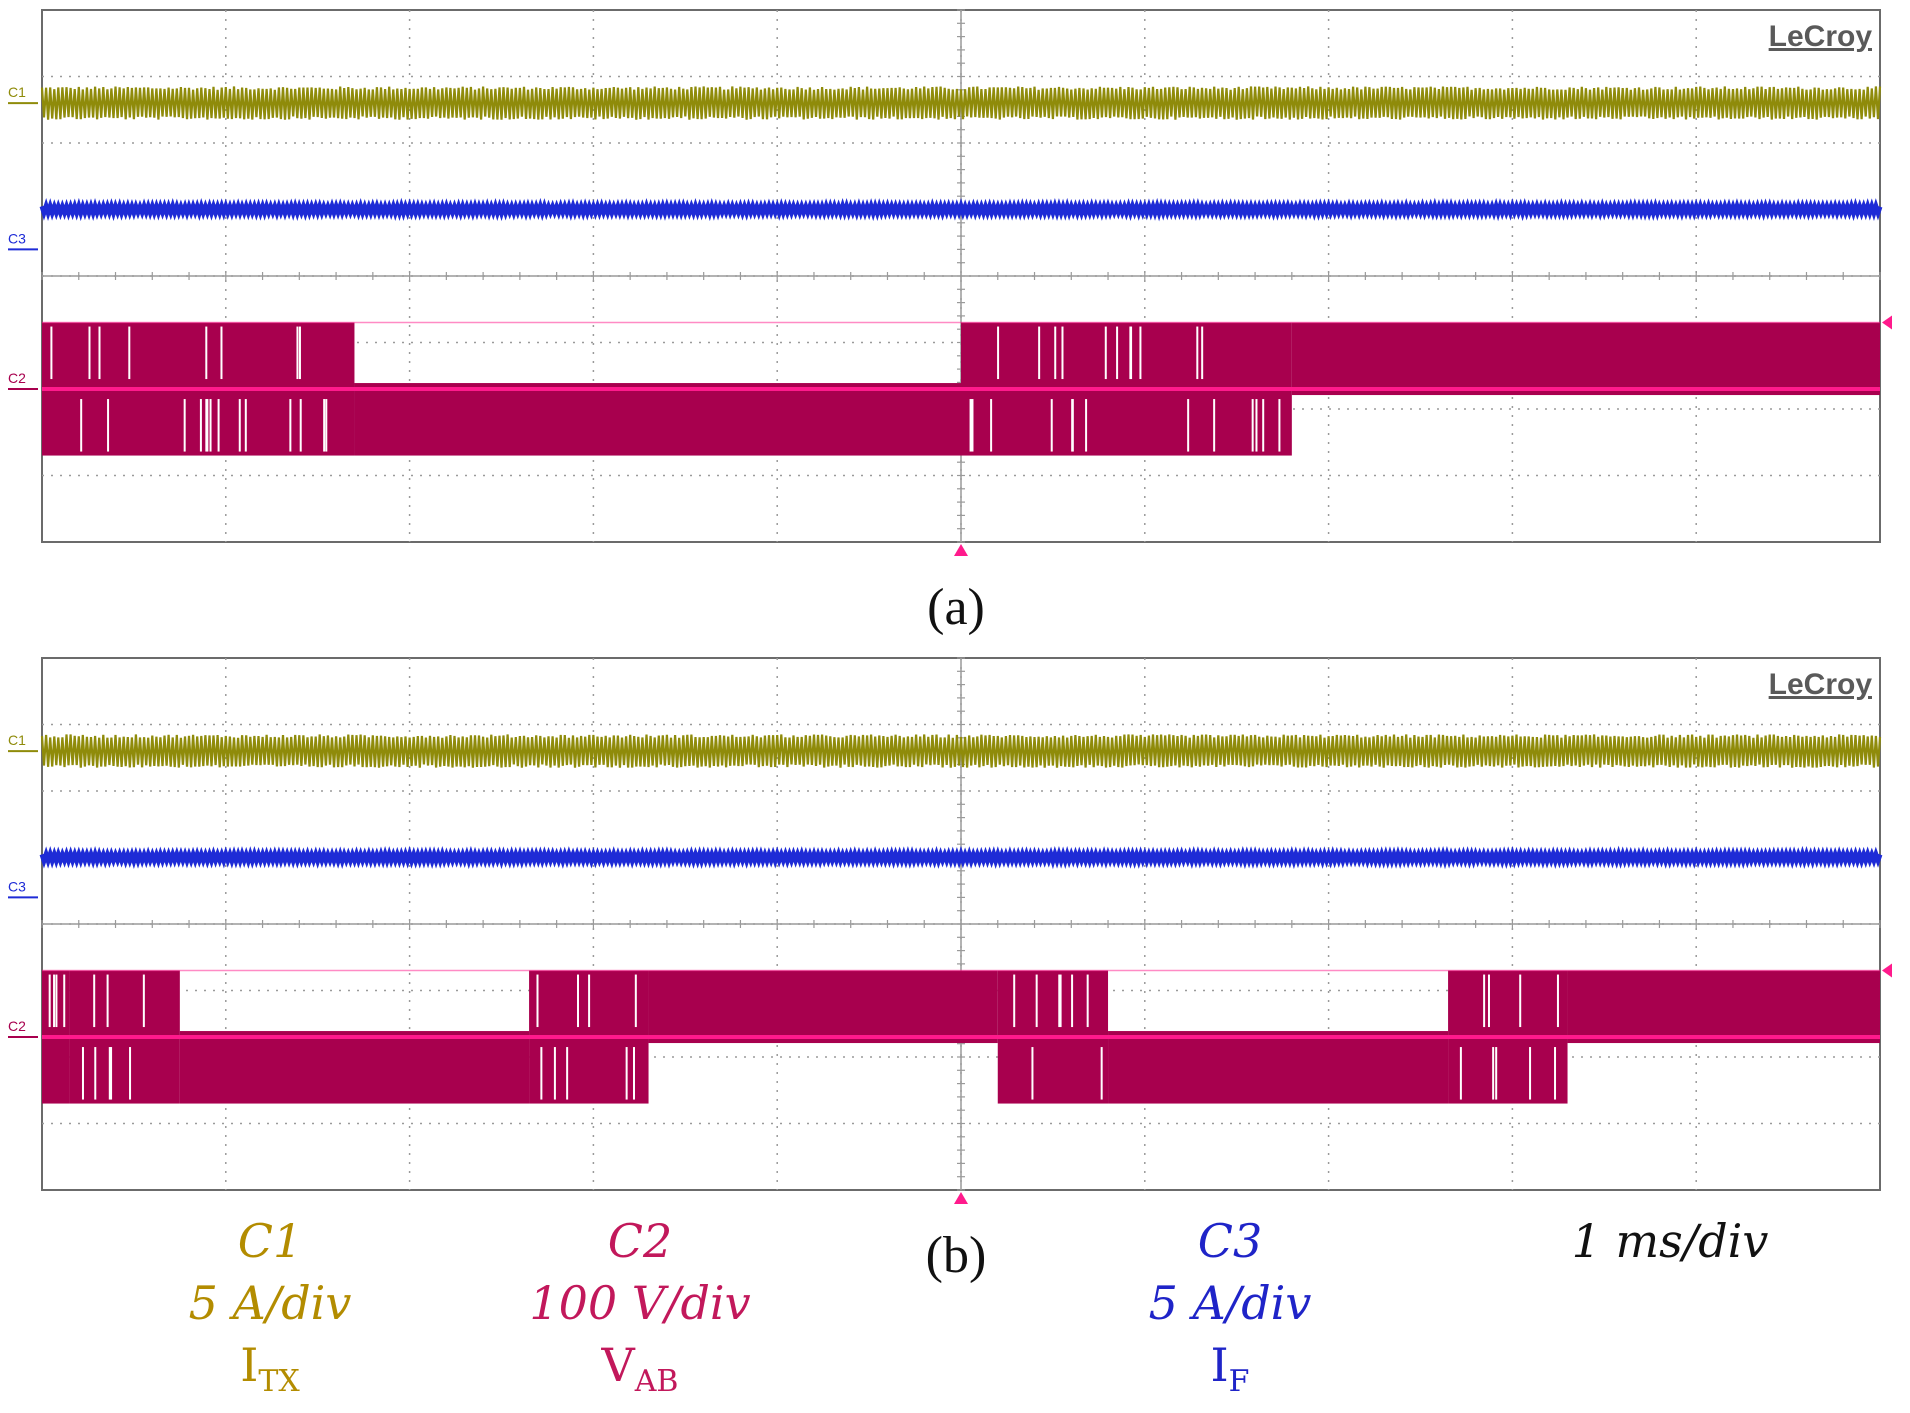  Describe the element at coordinates (270, 1241) in the screenshot. I see `legend-c1-name: C1` at that location.